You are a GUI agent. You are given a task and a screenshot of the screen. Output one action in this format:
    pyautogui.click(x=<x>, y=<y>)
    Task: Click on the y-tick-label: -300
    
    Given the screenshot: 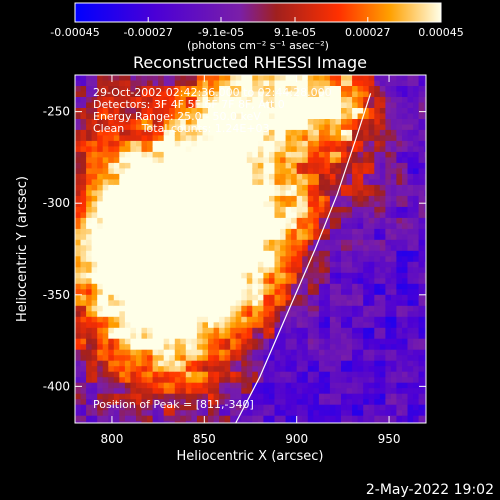 What is the action you would take?
    pyautogui.click(x=56, y=203)
    